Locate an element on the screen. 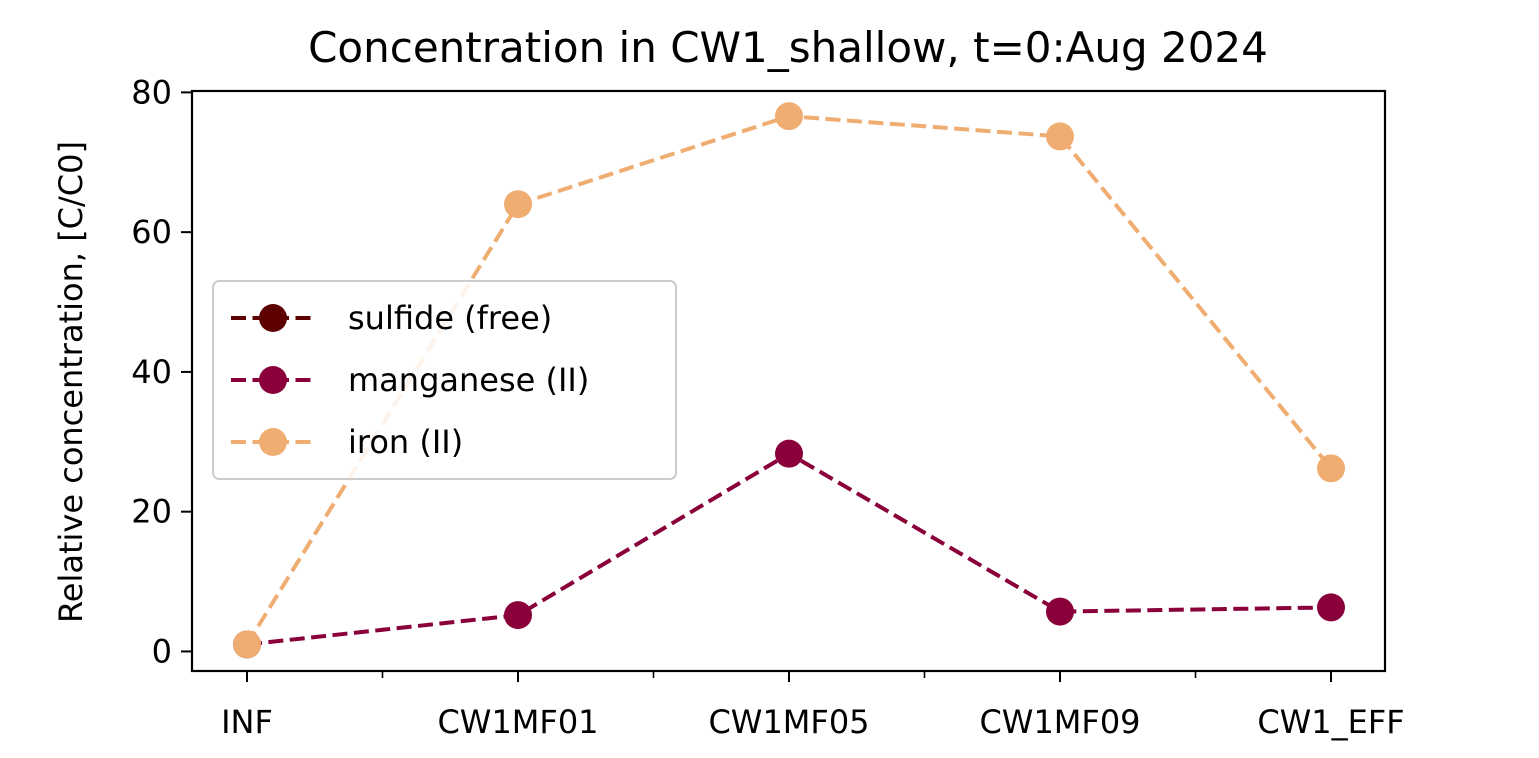  x-tick-label: CW1_EFF is located at coordinates (1330, 722).